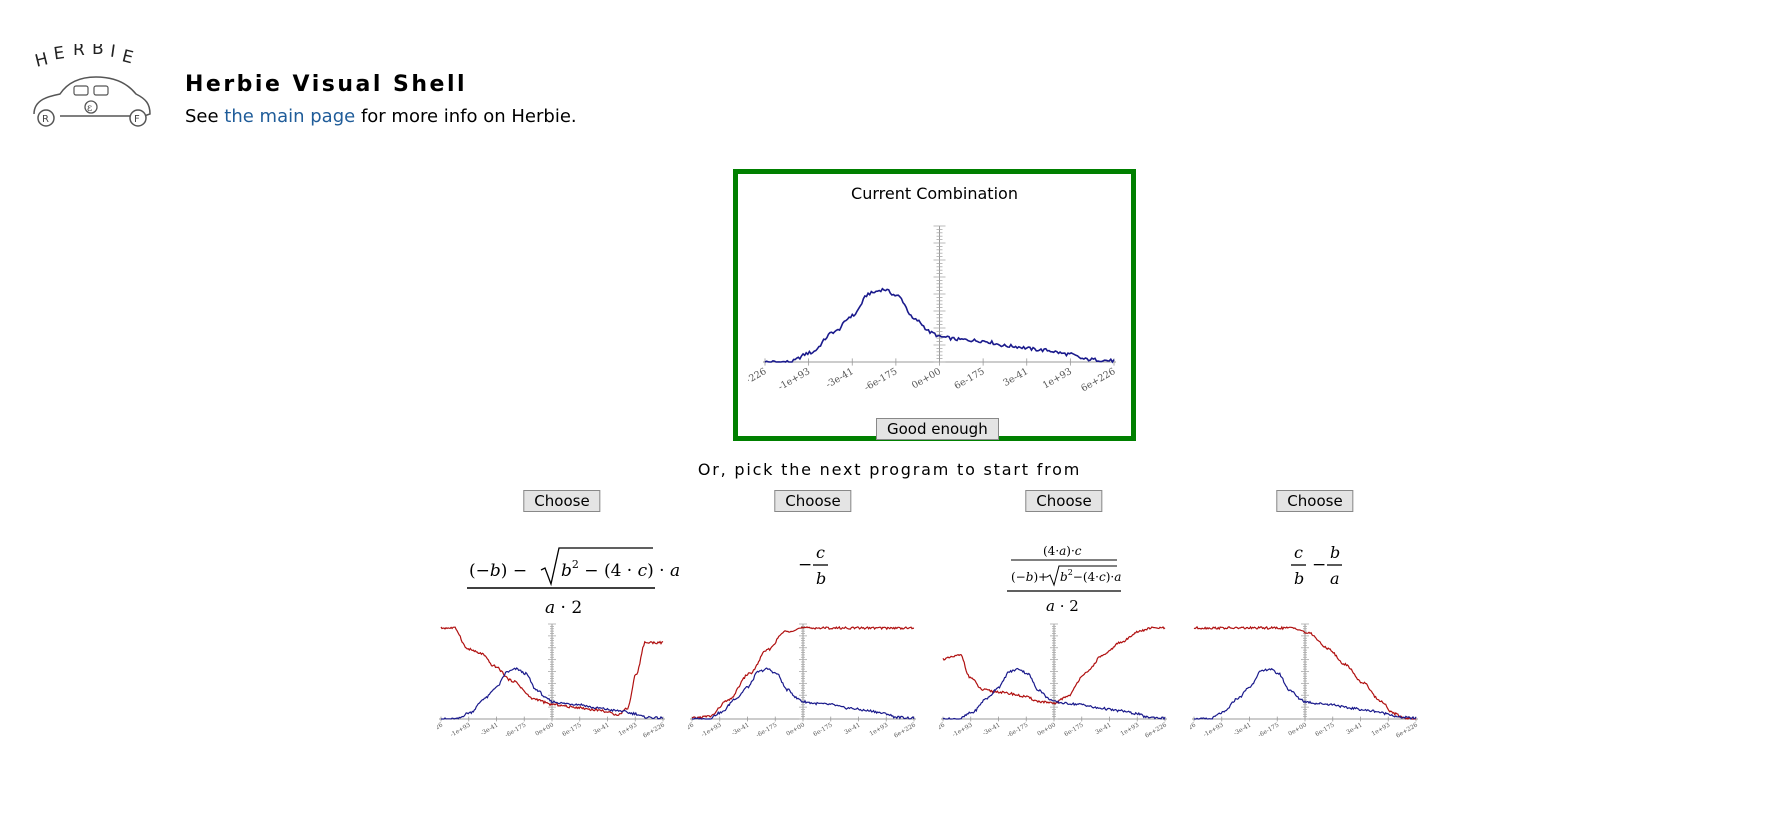 This screenshot has height=823, width=1779. I want to click on good-enough-button: Good enough, so click(937, 429).